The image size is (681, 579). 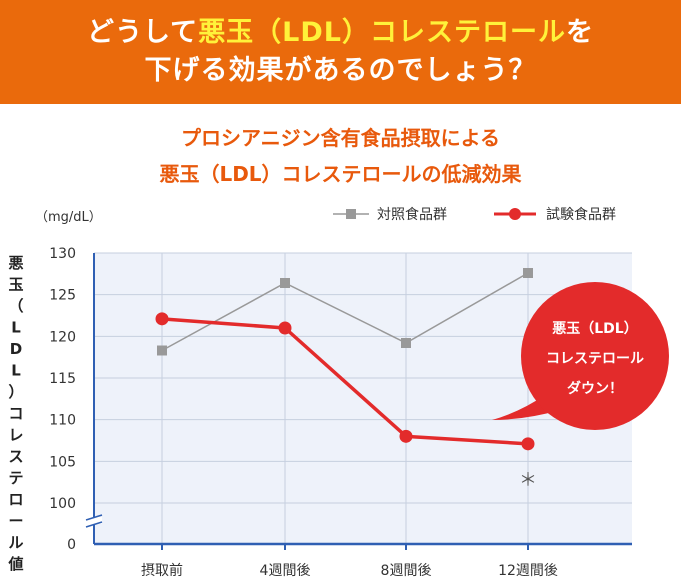 What do you see at coordinates (340, 138) in the screenshot?
I see `chart-title-line-1: プロシアニジン含有食品摂取による` at bounding box center [340, 138].